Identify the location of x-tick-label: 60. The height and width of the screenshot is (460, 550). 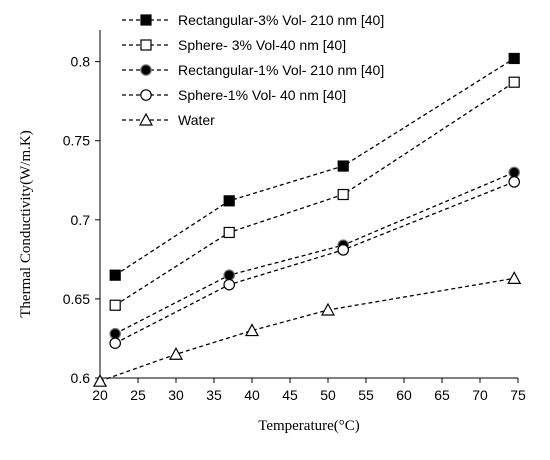
(404, 395).